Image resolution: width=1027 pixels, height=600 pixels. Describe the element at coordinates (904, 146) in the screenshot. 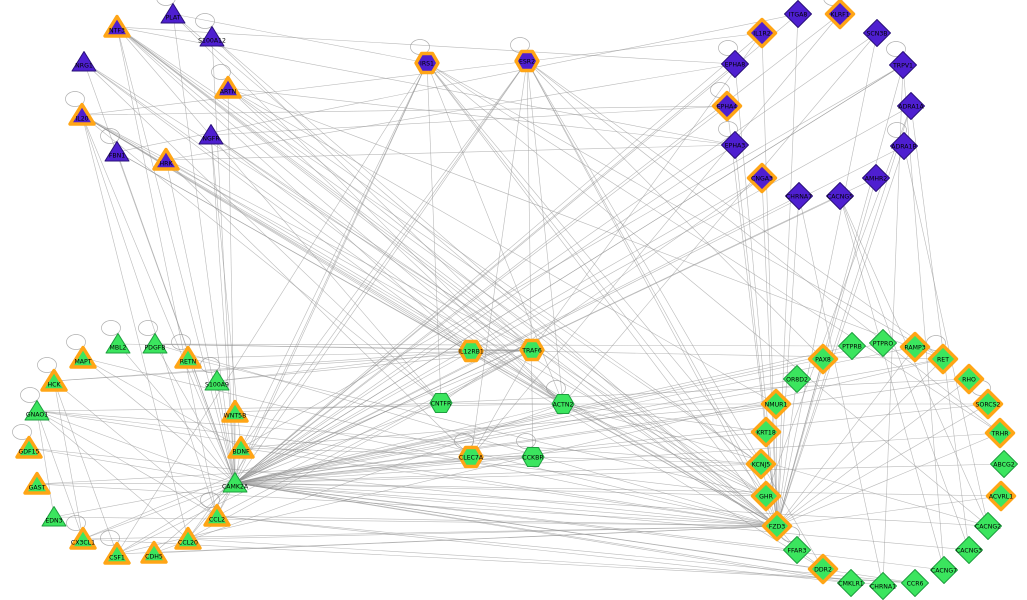

I see `node-ADRA1B: ADRA1B` at that location.